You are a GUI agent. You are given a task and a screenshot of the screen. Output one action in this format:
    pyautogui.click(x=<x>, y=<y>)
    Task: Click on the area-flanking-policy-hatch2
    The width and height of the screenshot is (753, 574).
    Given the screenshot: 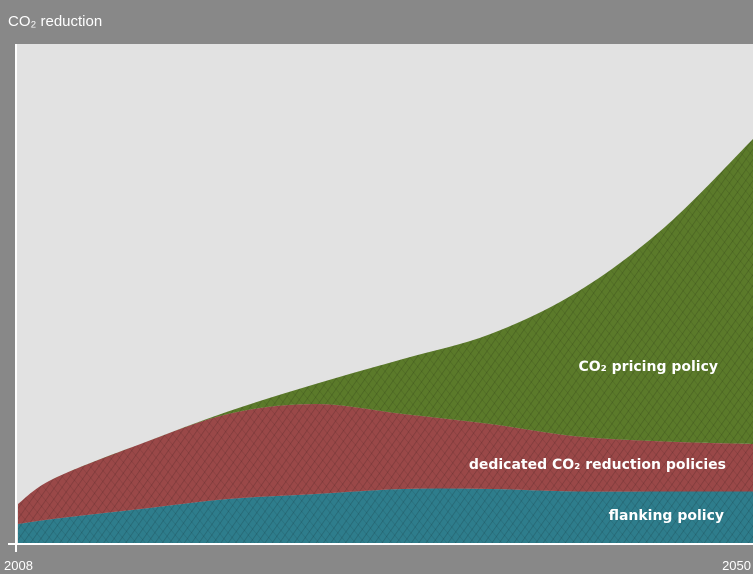 What is the action you would take?
    pyautogui.click(x=385, y=516)
    